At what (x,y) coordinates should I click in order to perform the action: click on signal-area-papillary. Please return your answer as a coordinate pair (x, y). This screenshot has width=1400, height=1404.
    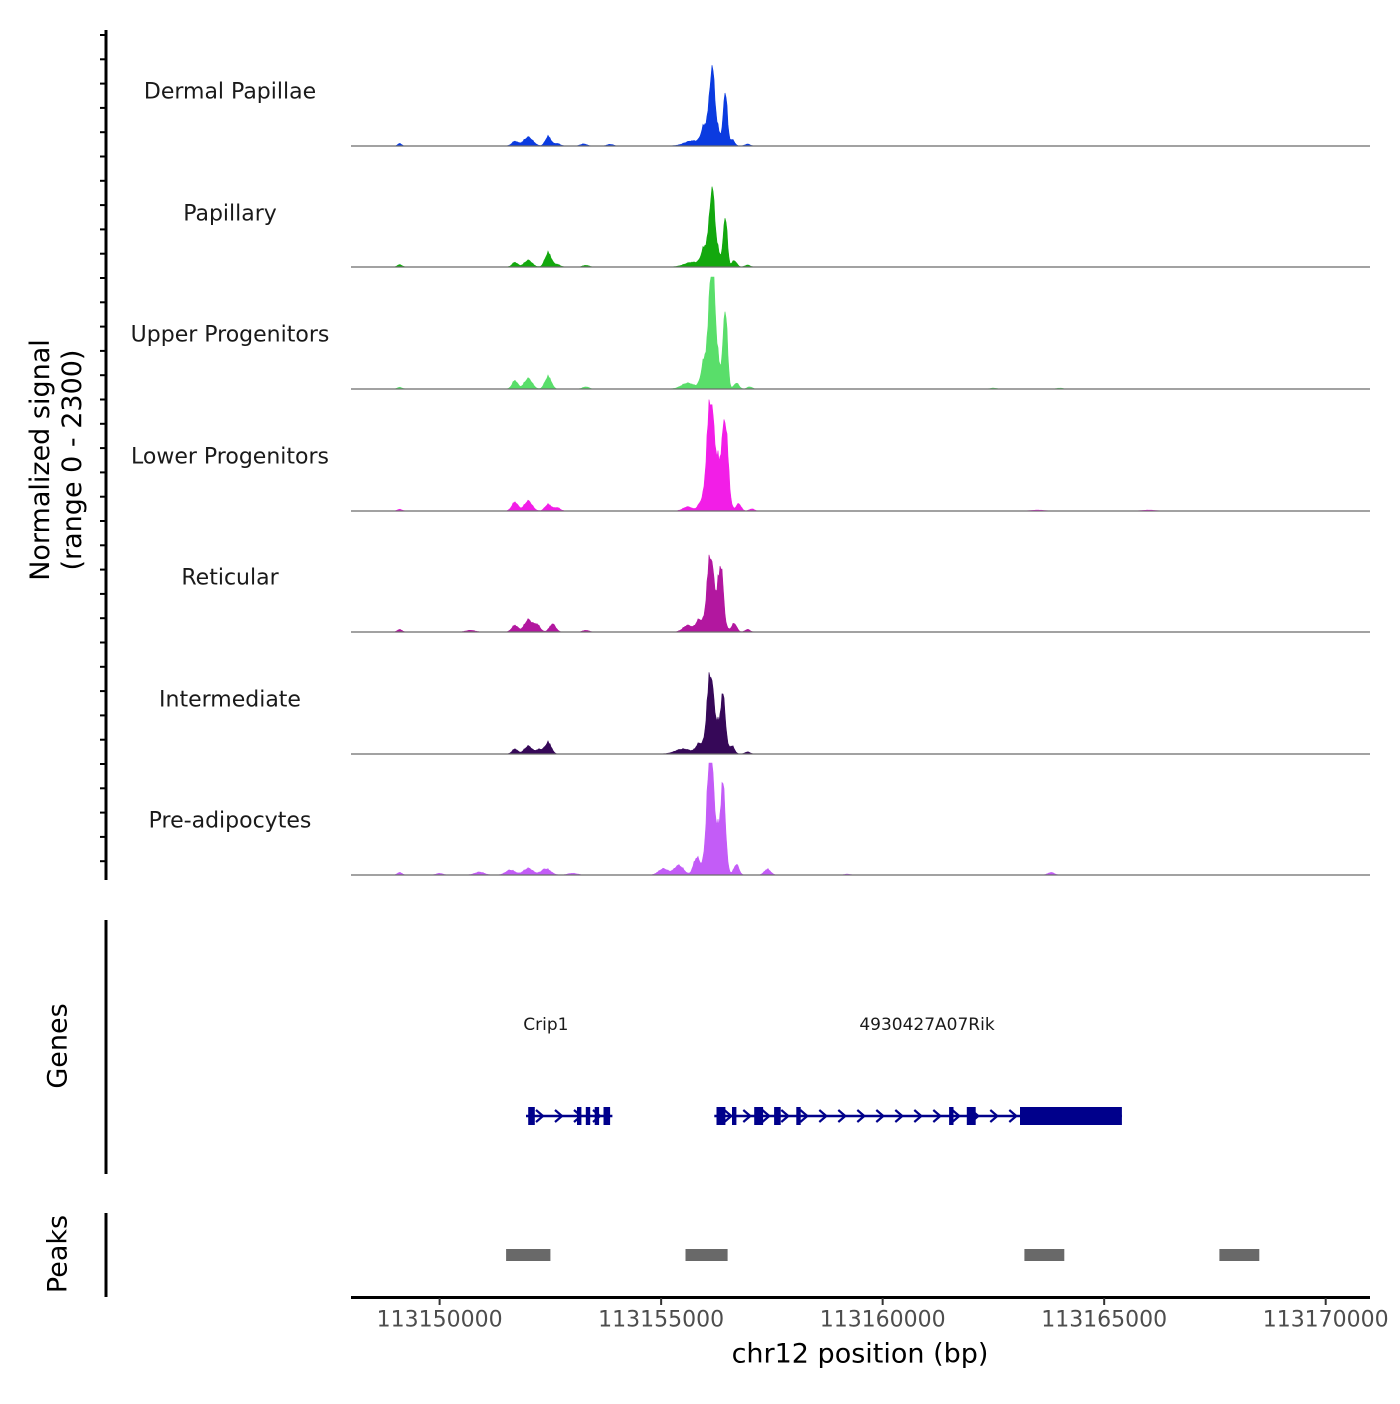
    Looking at the image, I should click on (860, 227).